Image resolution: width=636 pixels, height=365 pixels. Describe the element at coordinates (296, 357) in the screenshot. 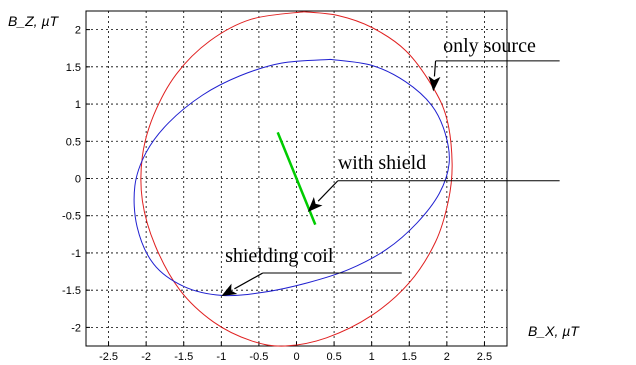

I see `x-tick-label: 0` at that location.